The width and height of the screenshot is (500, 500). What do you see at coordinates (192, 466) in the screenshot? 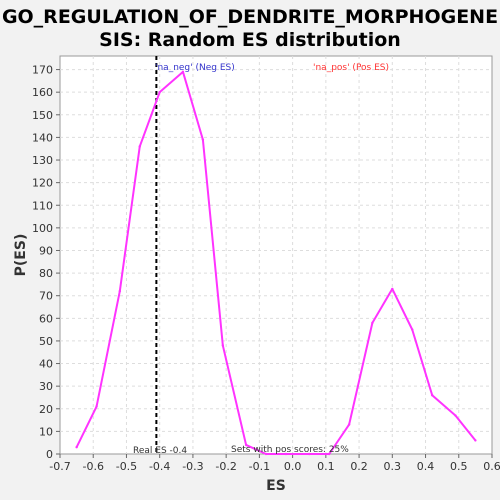
I see `x-tick-label: -0.3` at bounding box center [192, 466].